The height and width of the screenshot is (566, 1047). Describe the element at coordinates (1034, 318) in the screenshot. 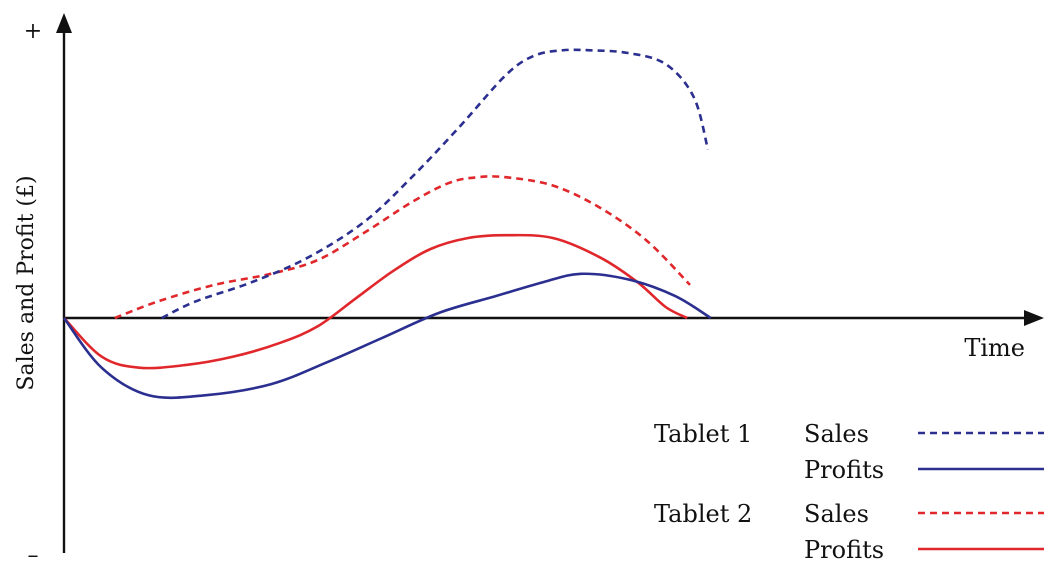

I see `x-axis-arrow` at that location.